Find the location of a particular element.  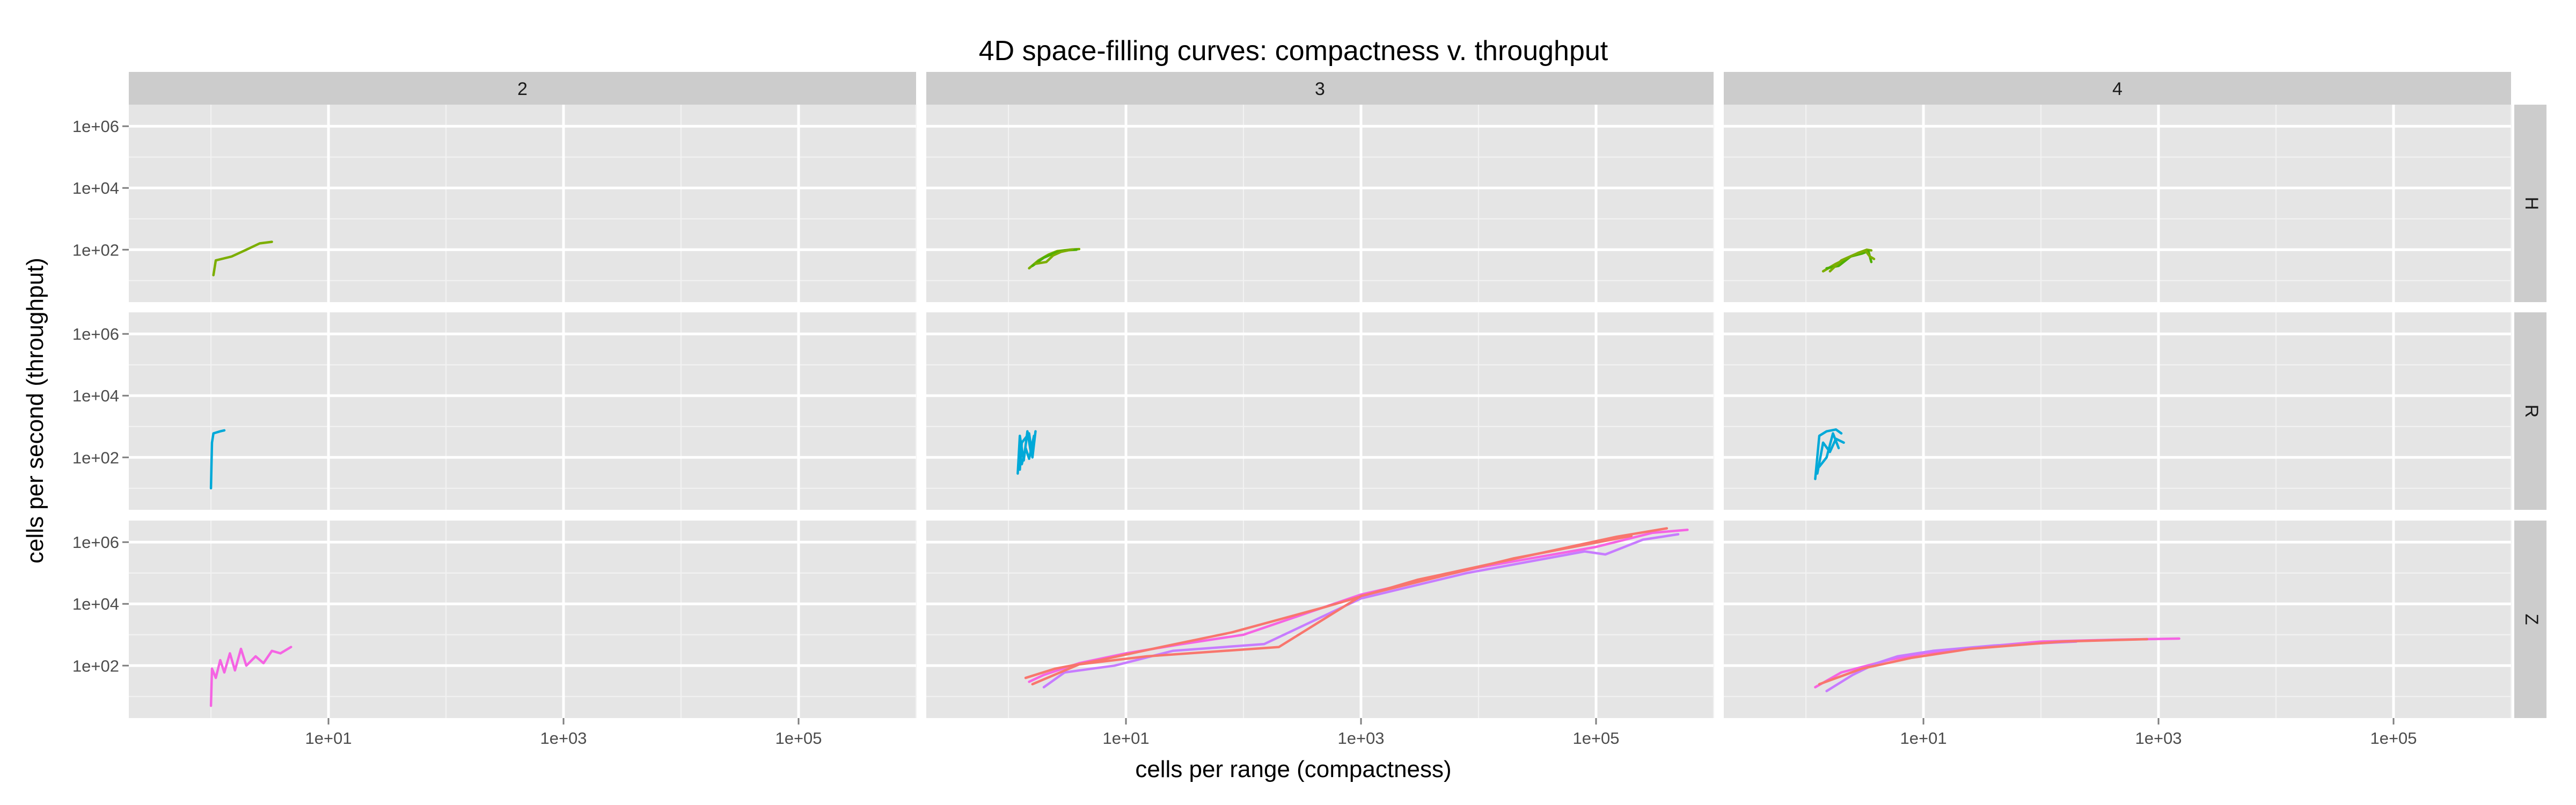

facet-strip-label-col-2: 2 is located at coordinates (522, 89).